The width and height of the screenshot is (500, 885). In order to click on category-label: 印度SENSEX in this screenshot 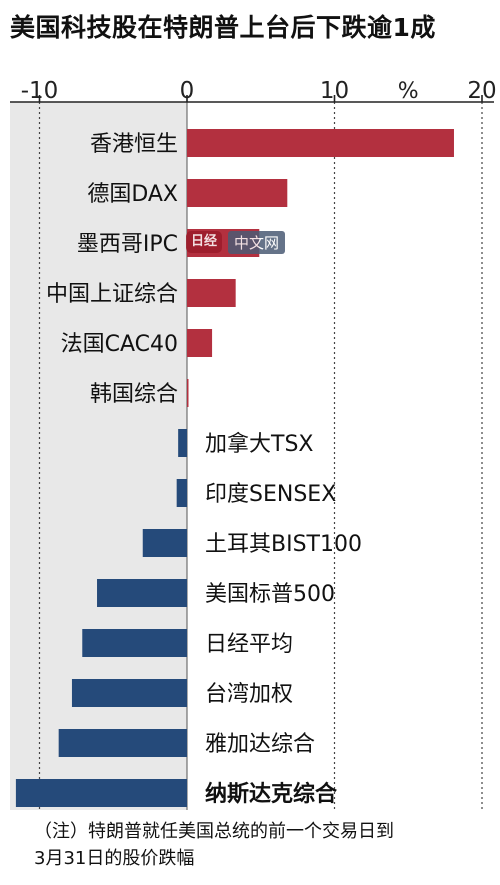, I will do `click(270, 494)`.